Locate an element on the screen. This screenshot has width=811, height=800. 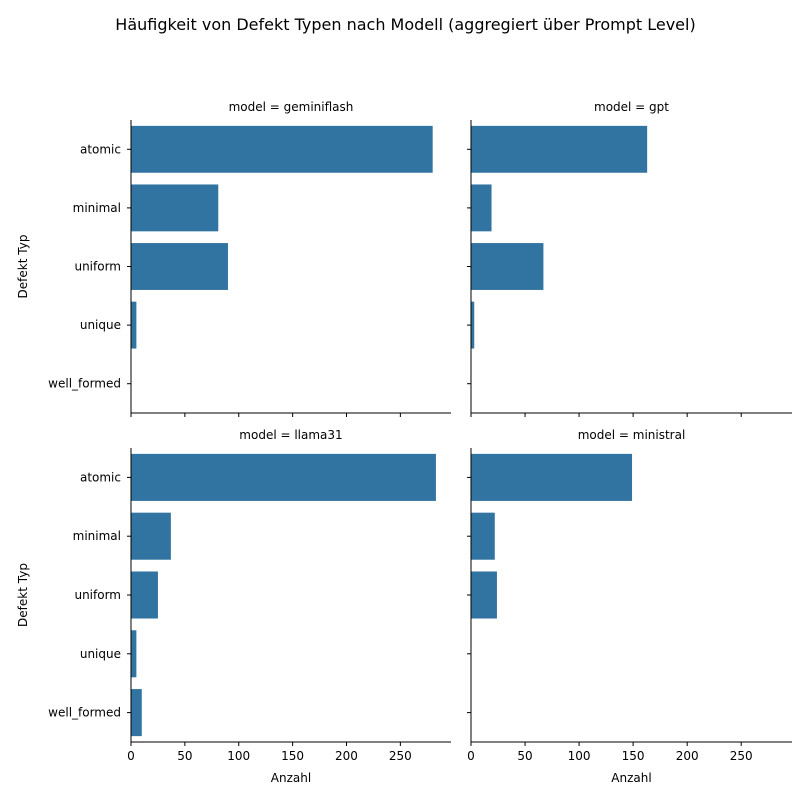
facet-title: model = geminiflash is located at coordinates (291, 107).